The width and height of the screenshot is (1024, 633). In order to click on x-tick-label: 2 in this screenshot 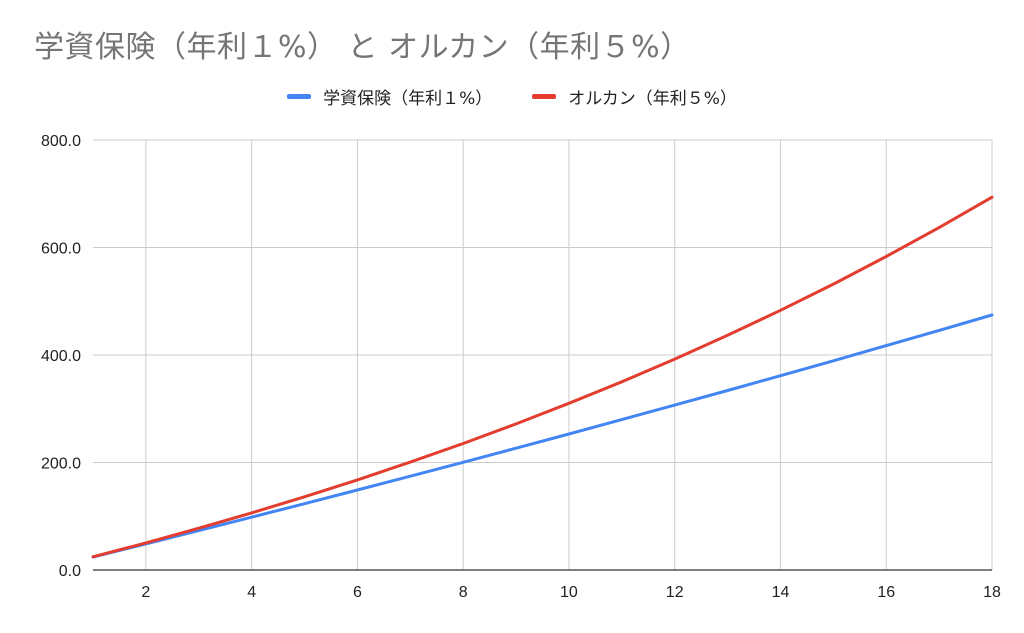, I will do `click(145, 592)`.